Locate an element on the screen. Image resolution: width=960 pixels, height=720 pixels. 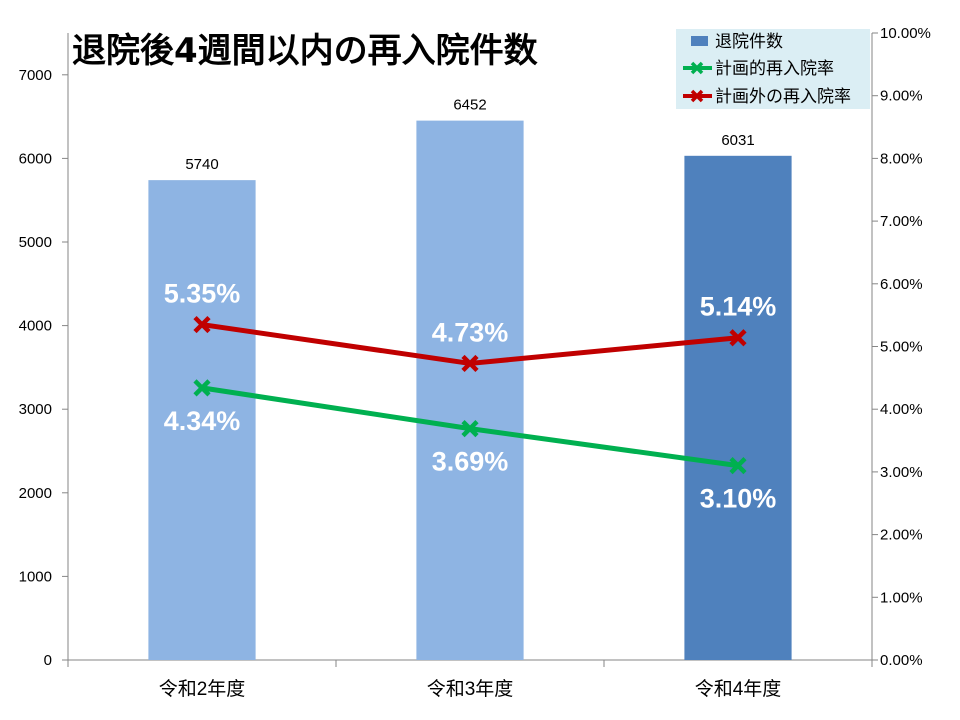
y-right-tick-label: 9.00% is located at coordinates (901, 96).